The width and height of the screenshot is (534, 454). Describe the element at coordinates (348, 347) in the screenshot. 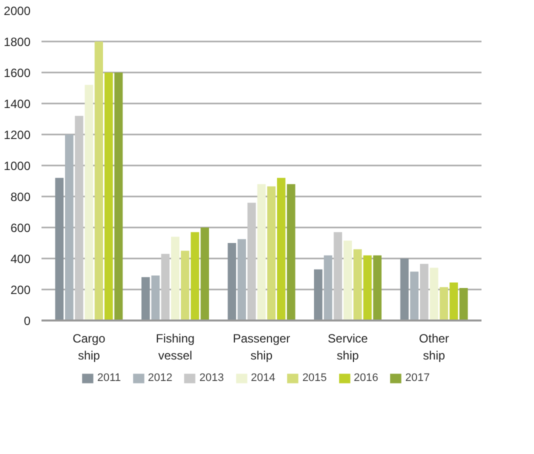

I see `x-tick-label: Service ship` at that location.